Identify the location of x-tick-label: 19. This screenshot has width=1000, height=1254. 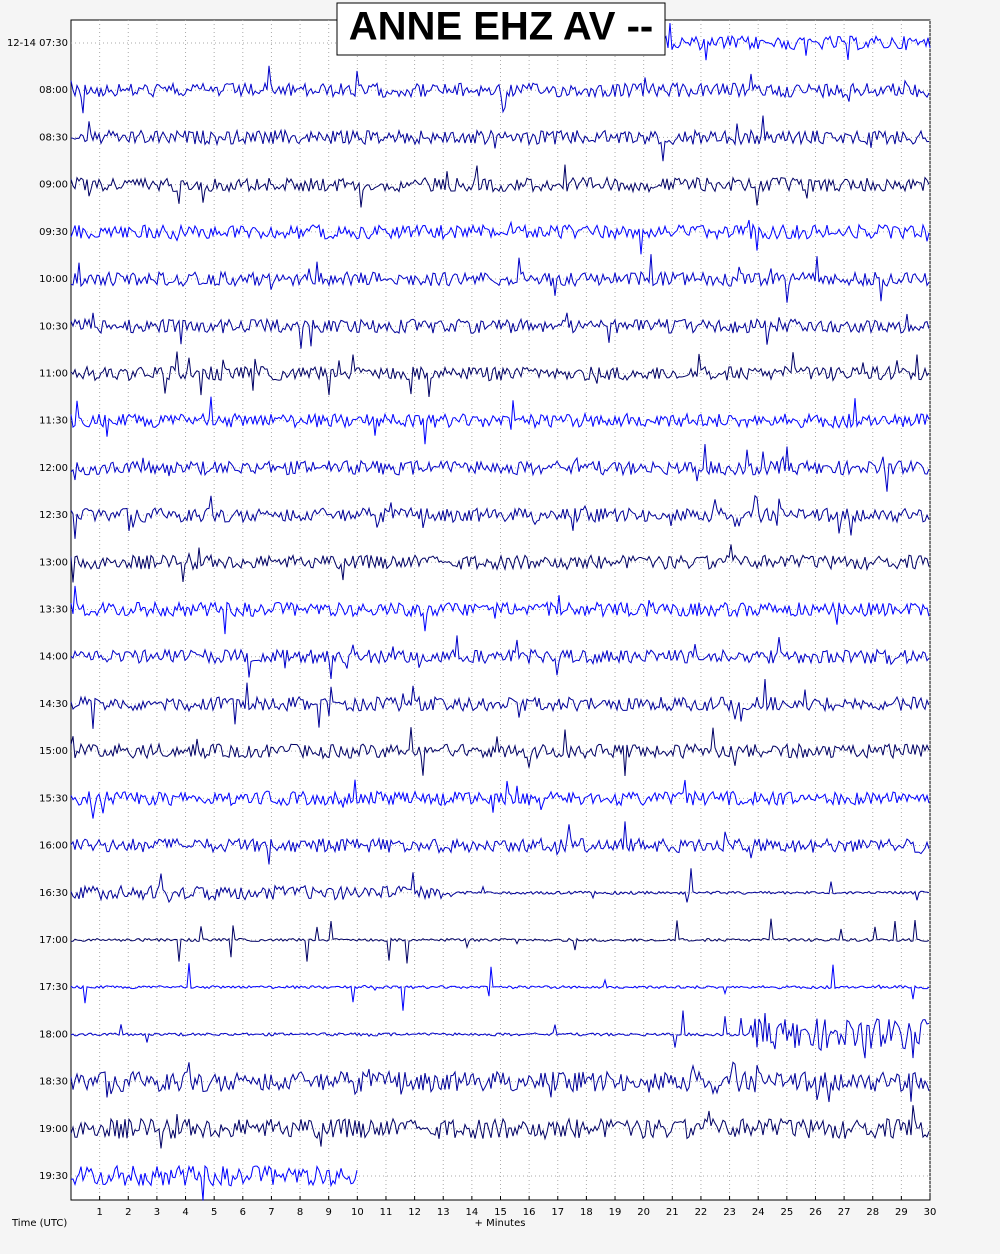
(615, 1212).